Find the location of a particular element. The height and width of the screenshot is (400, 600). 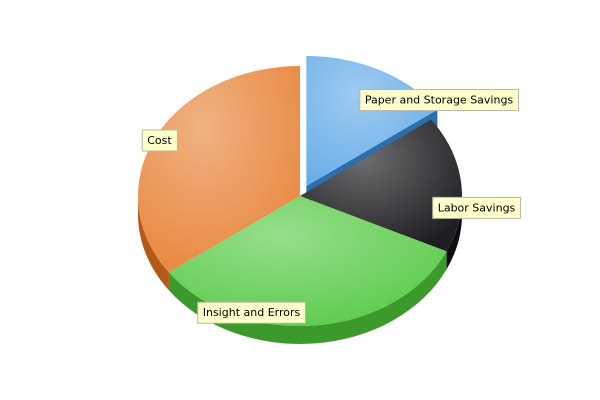

slice-highlight-cost is located at coordinates (219, 169).